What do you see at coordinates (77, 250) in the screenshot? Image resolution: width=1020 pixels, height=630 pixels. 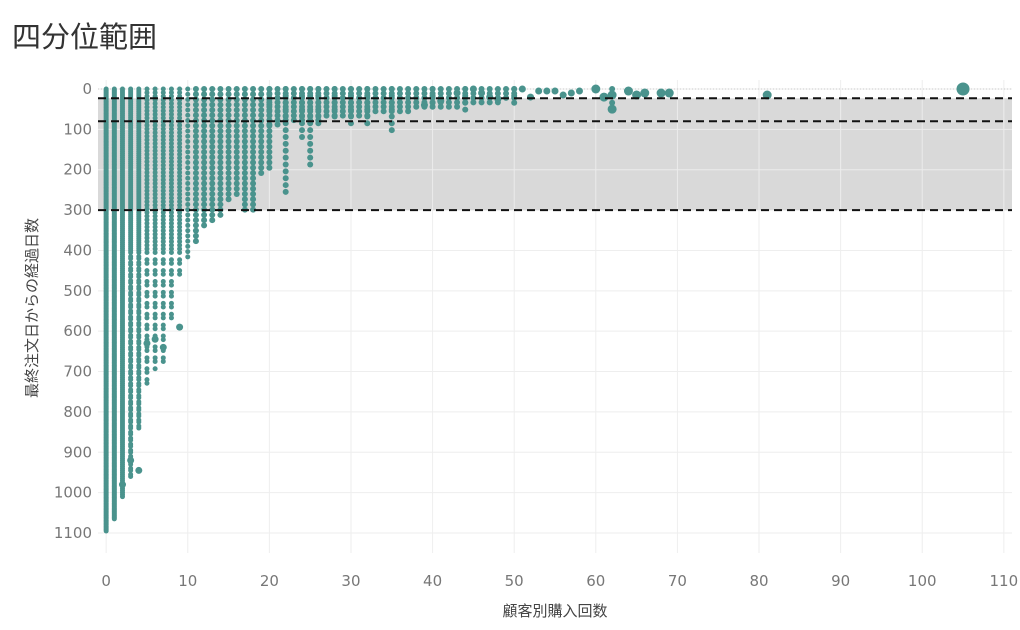 I see `y-tick-label: 400` at bounding box center [77, 250].